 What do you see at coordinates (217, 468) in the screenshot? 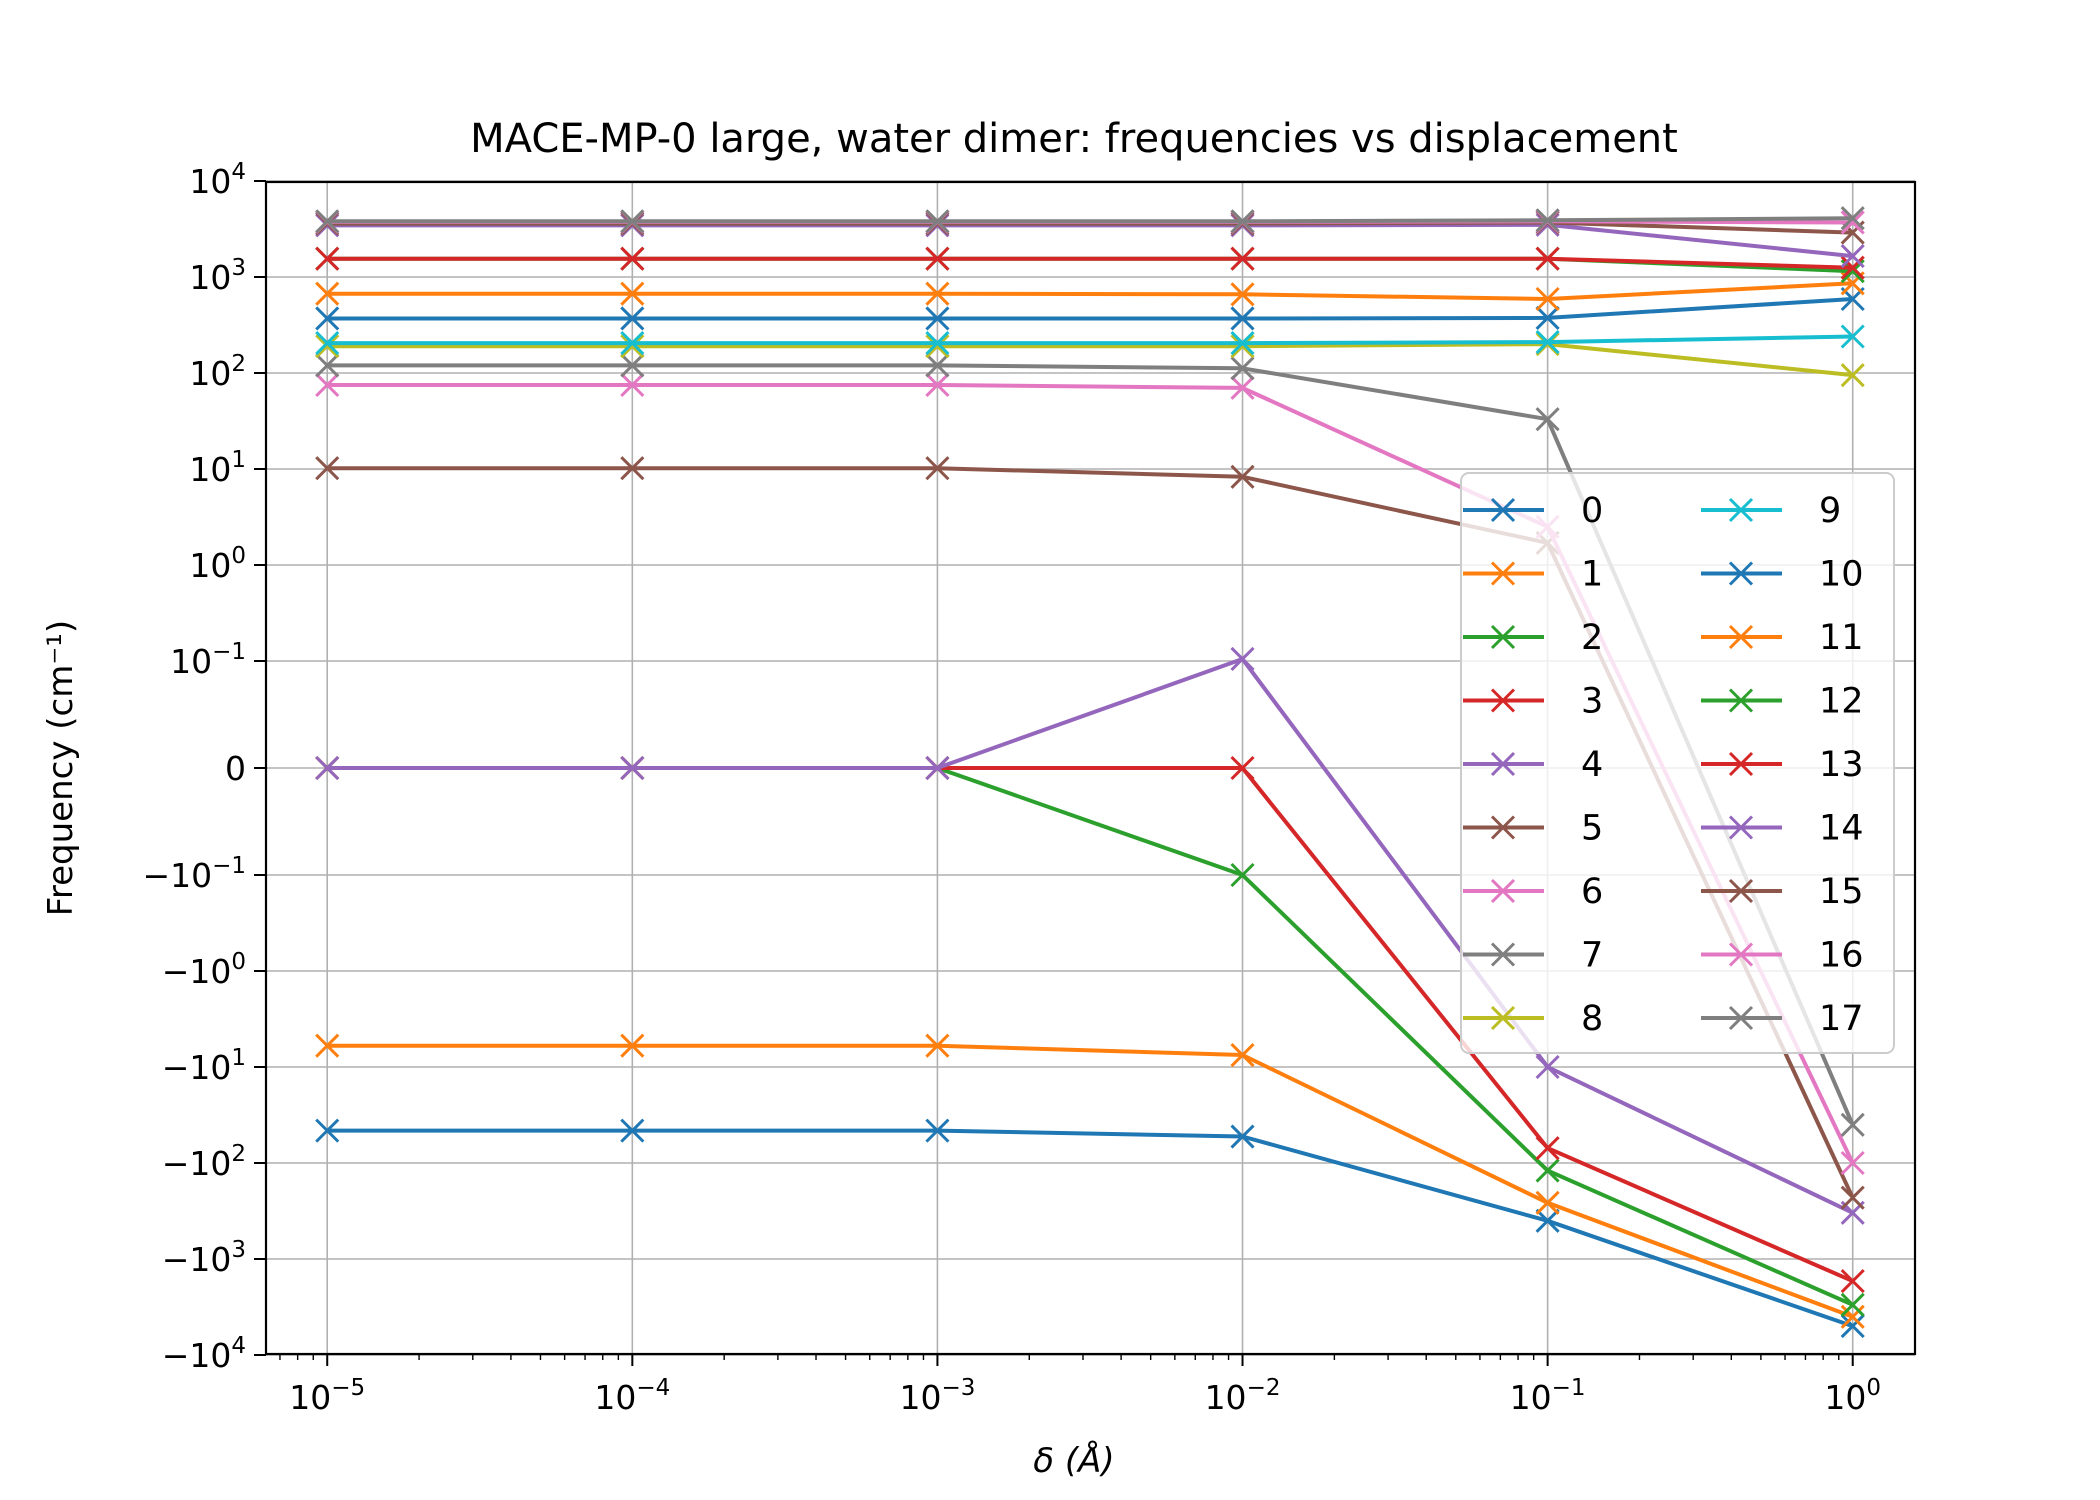
I see `y-tick-label: 10¹` at bounding box center [217, 468].